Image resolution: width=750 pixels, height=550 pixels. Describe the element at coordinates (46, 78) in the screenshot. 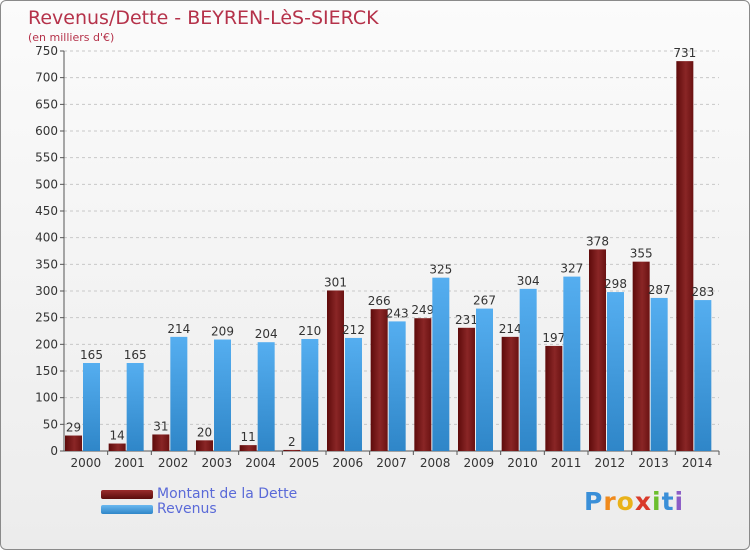

I see `y-tick-label: 700` at that location.